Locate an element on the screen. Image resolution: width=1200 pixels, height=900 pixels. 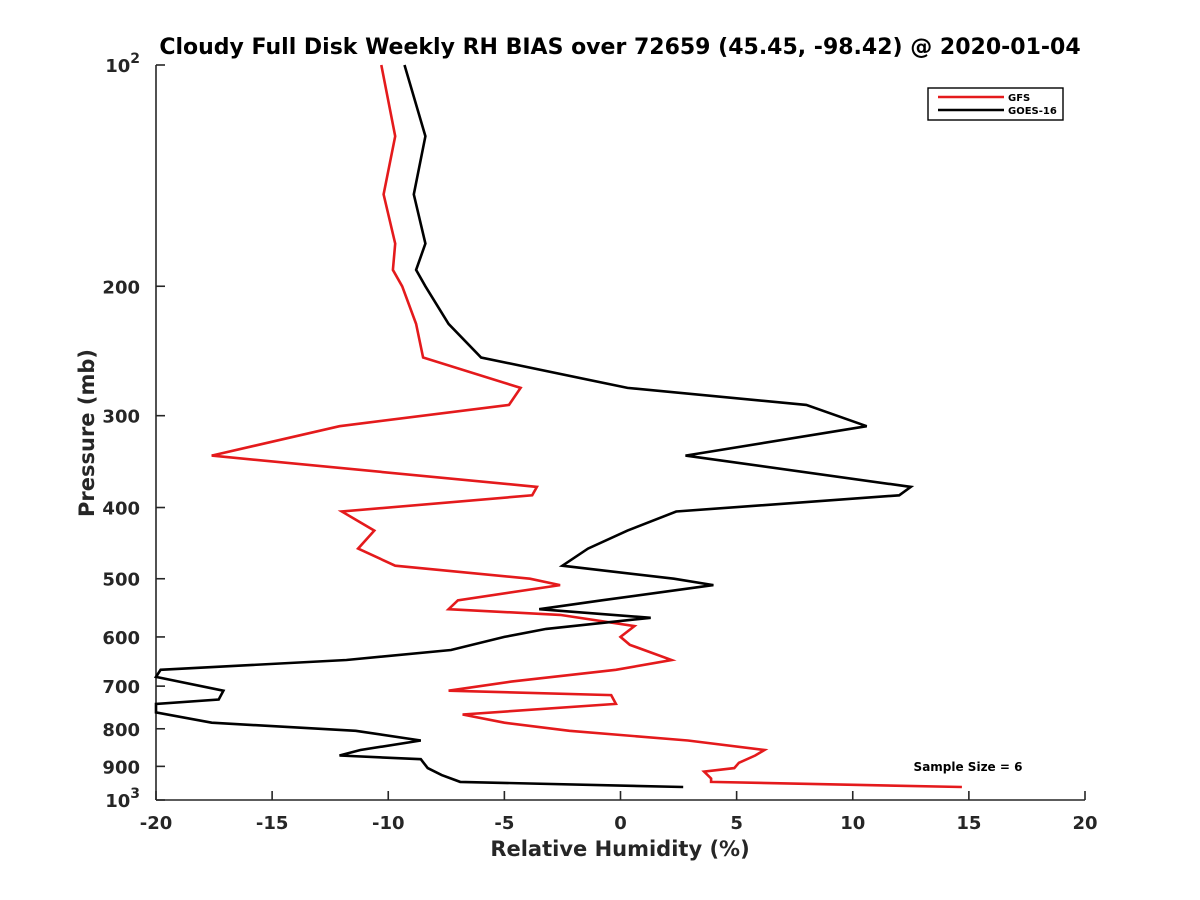
legend: GFS GOES-16 is located at coordinates (995, 104).